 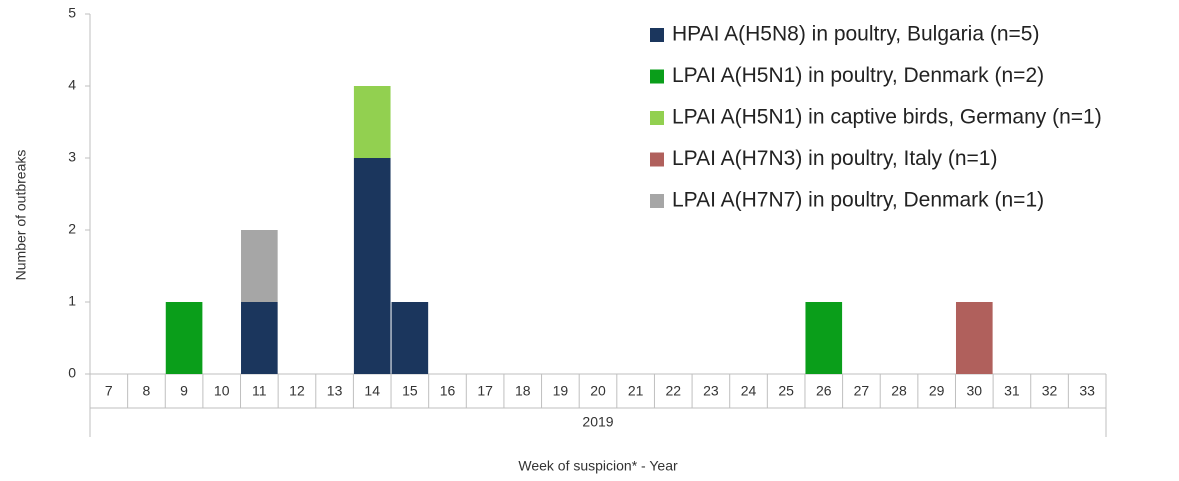 I want to click on x-tick-label: 19, so click(x=561, y=391).